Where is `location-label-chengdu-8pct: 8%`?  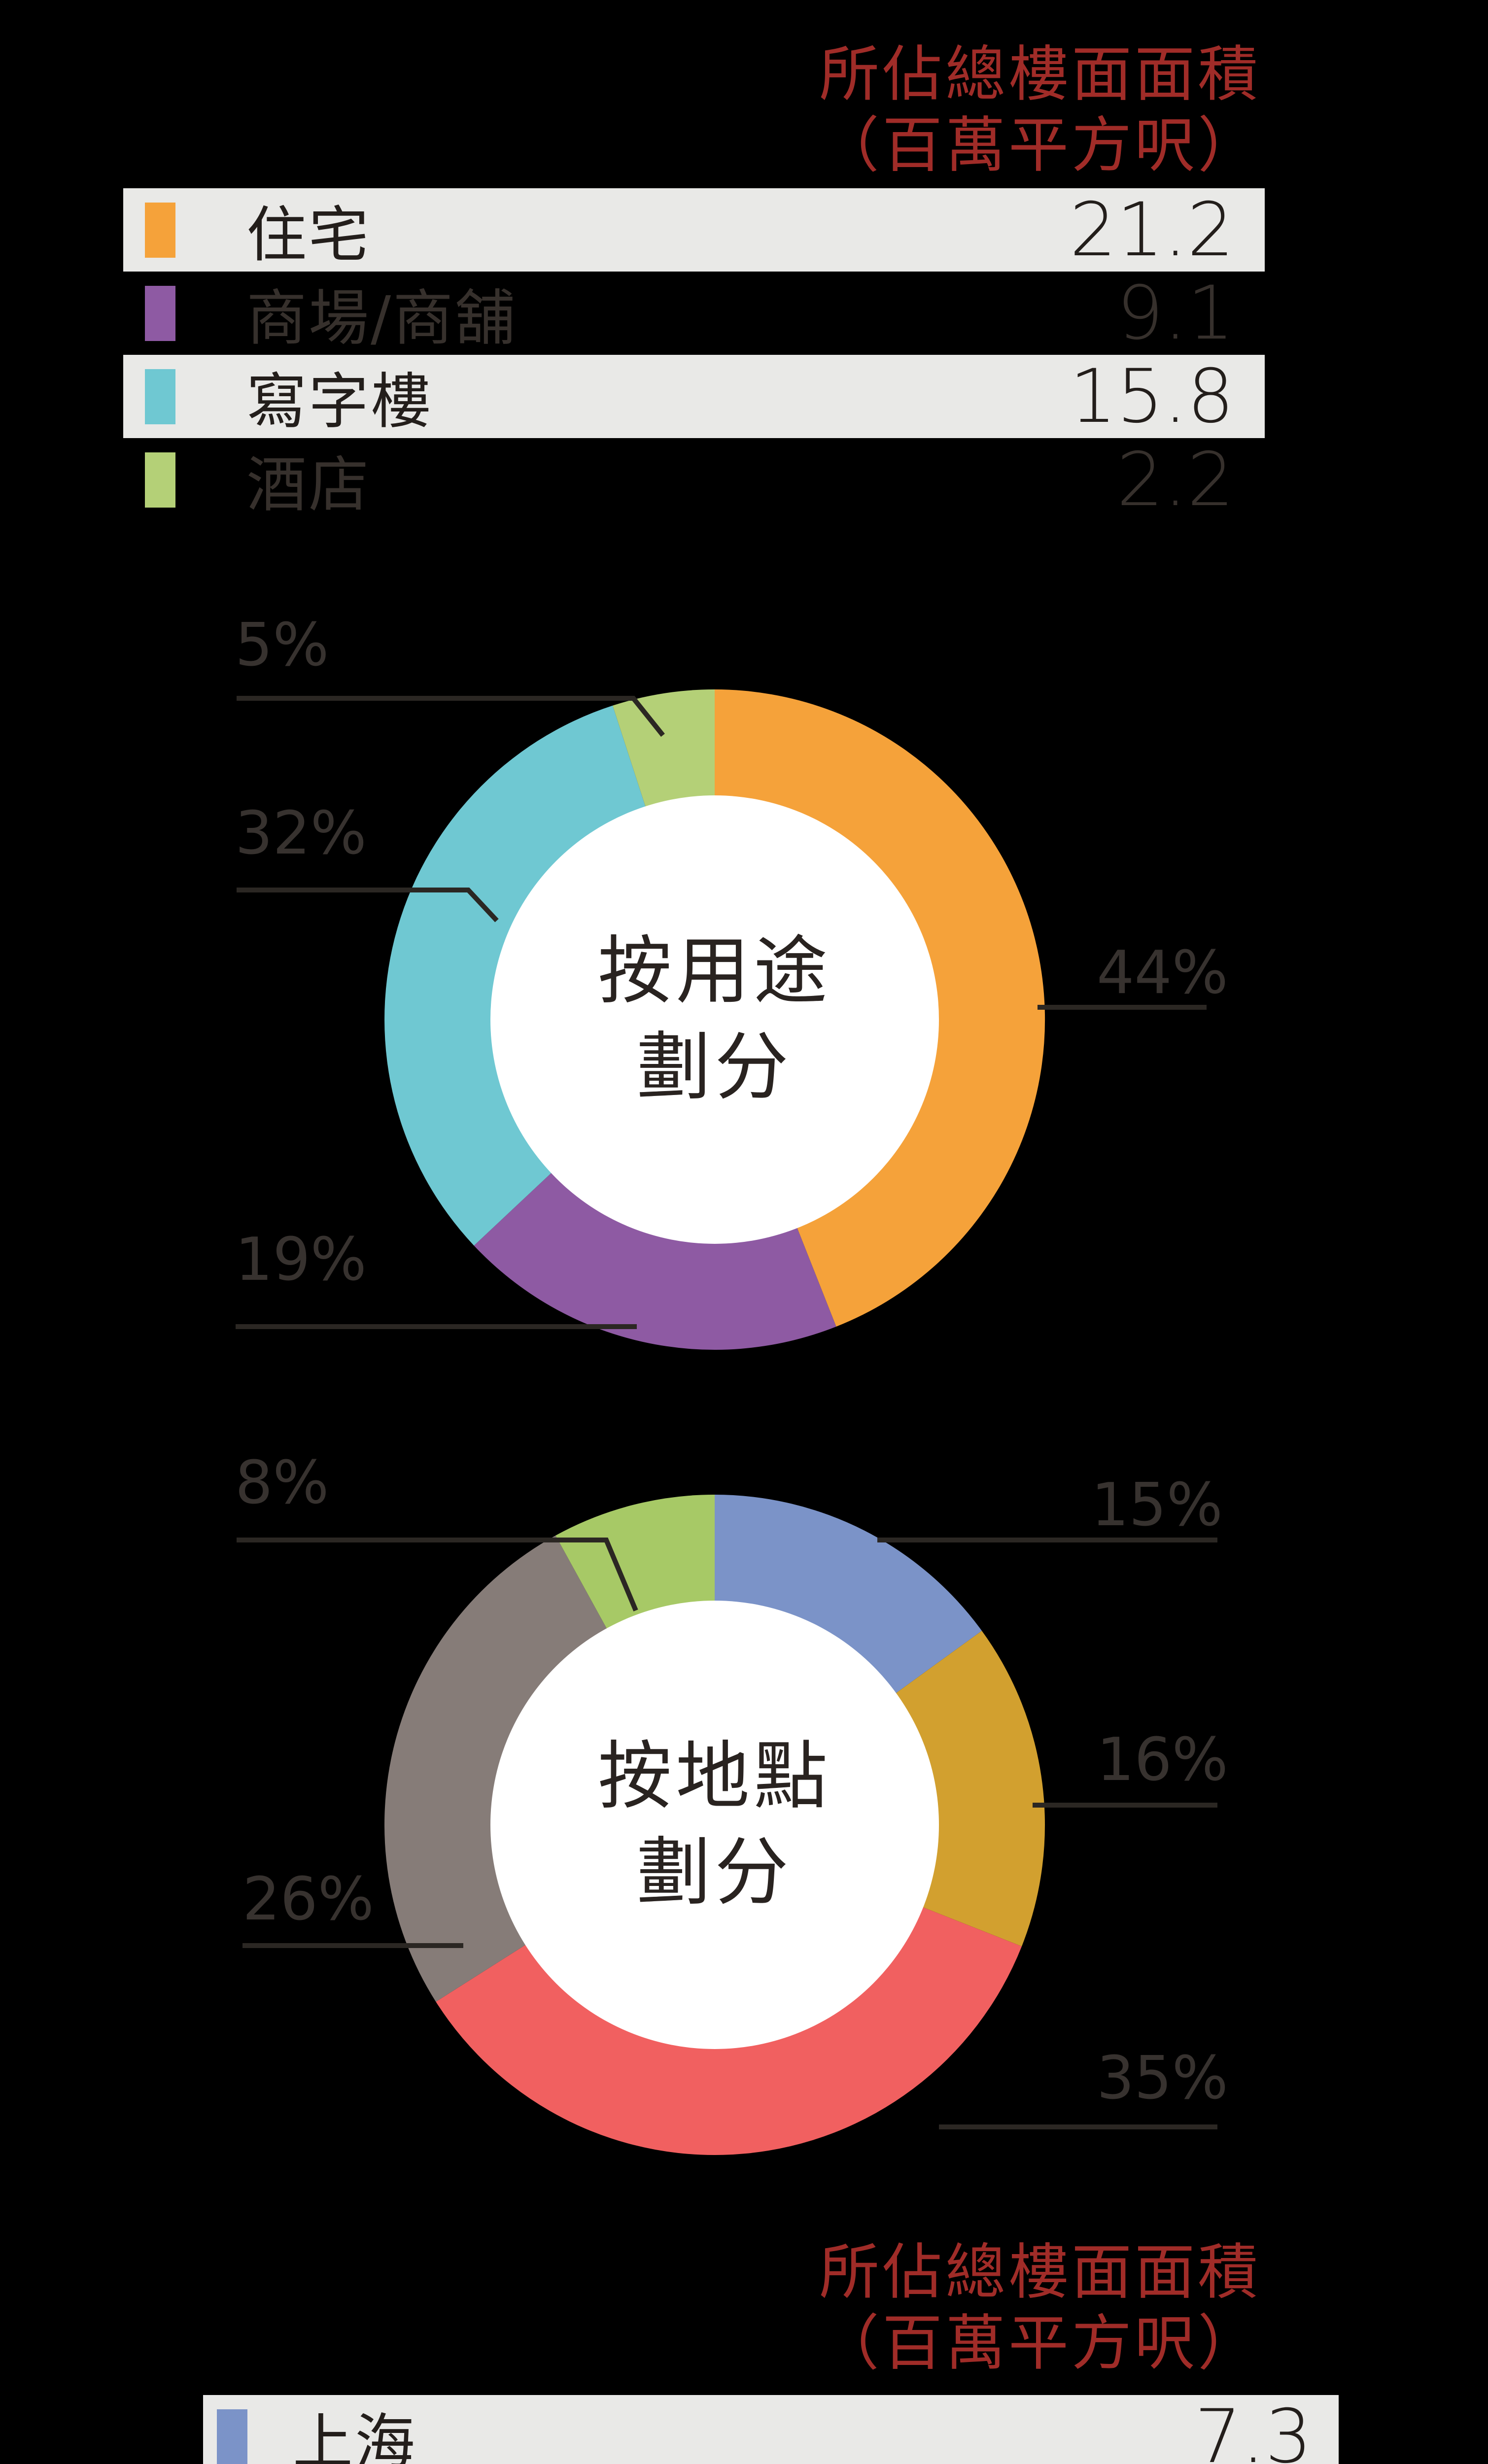 location-label-chengdu-8pct: 8% is located at coordinates (282, 1483).